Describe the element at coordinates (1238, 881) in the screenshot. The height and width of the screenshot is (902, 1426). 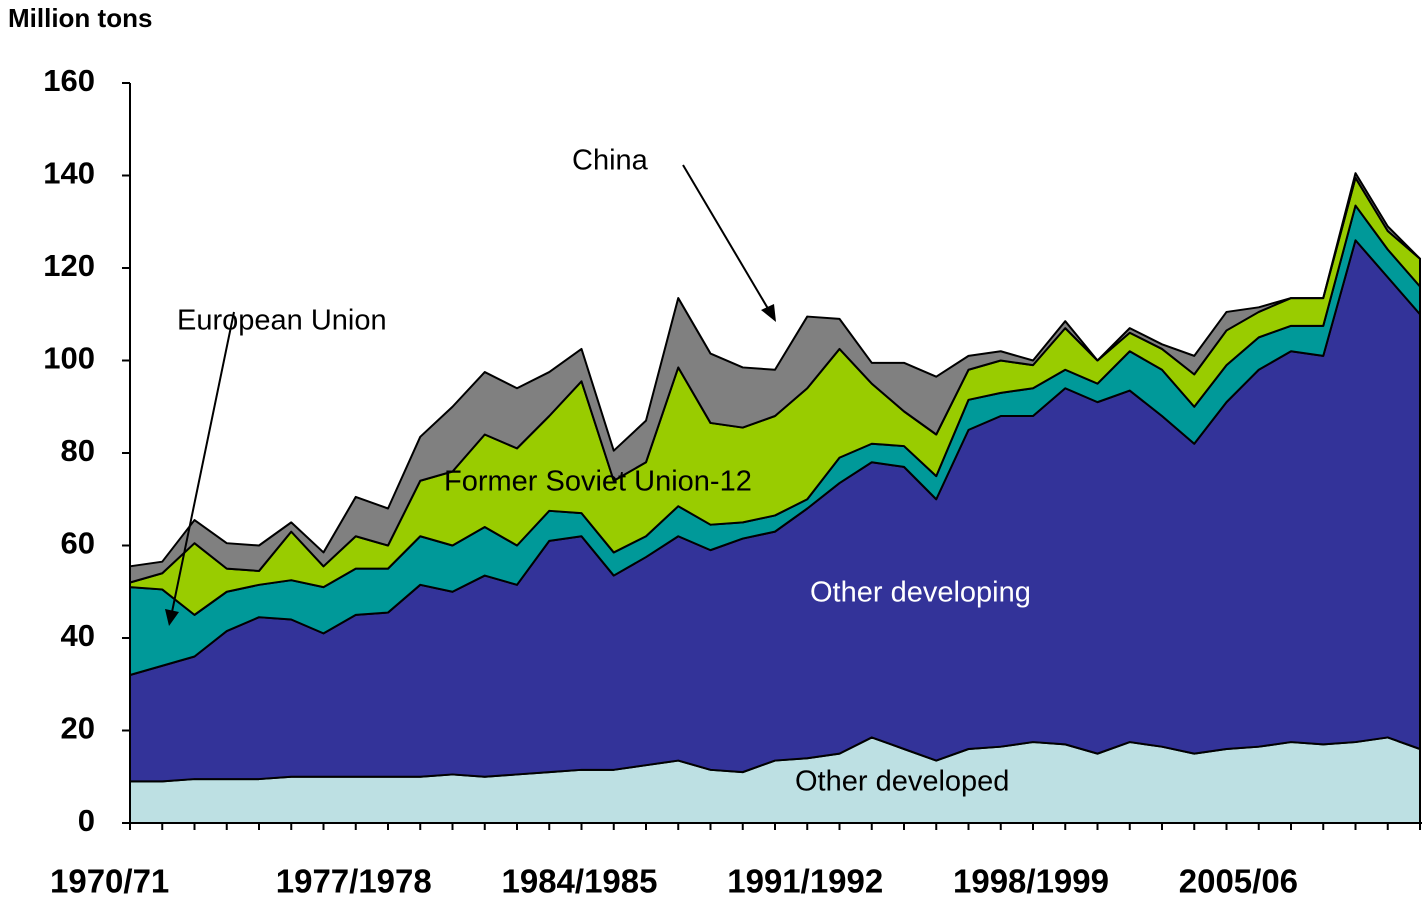
I see `x-tick-label: 2005/06` at that location.